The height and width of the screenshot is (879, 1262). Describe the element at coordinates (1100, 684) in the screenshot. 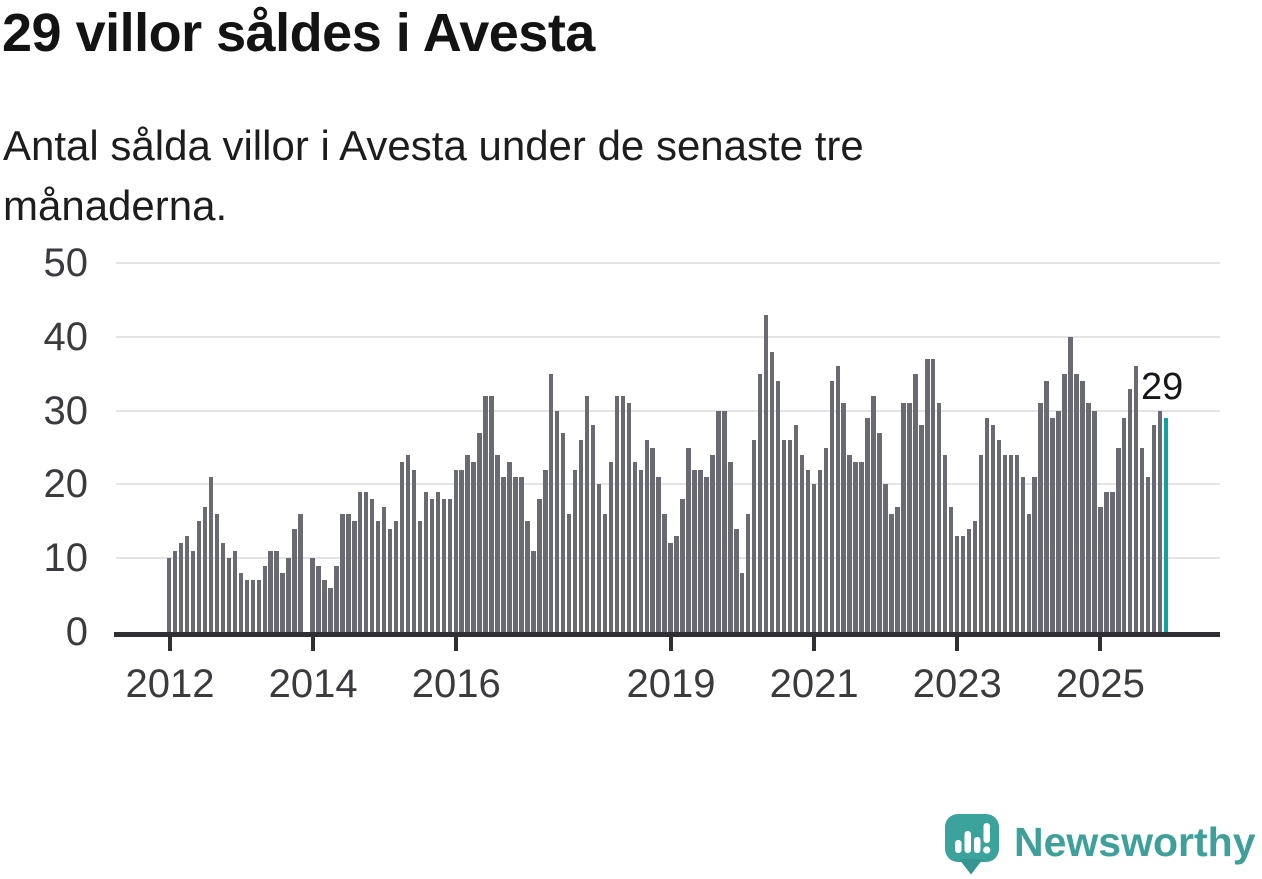

I see `x-axis-label: 2025` at that location.